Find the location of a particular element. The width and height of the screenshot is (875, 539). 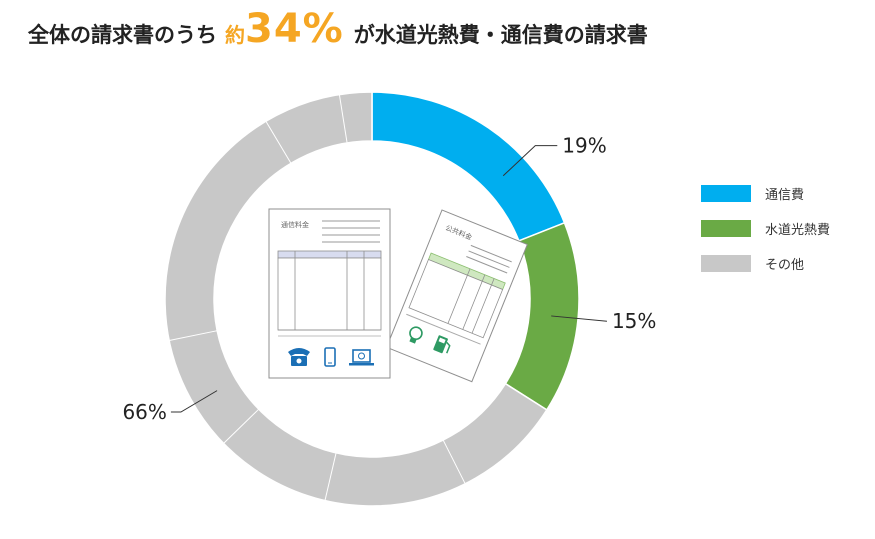

leader-line-communication is located at coordinates (530, 161).